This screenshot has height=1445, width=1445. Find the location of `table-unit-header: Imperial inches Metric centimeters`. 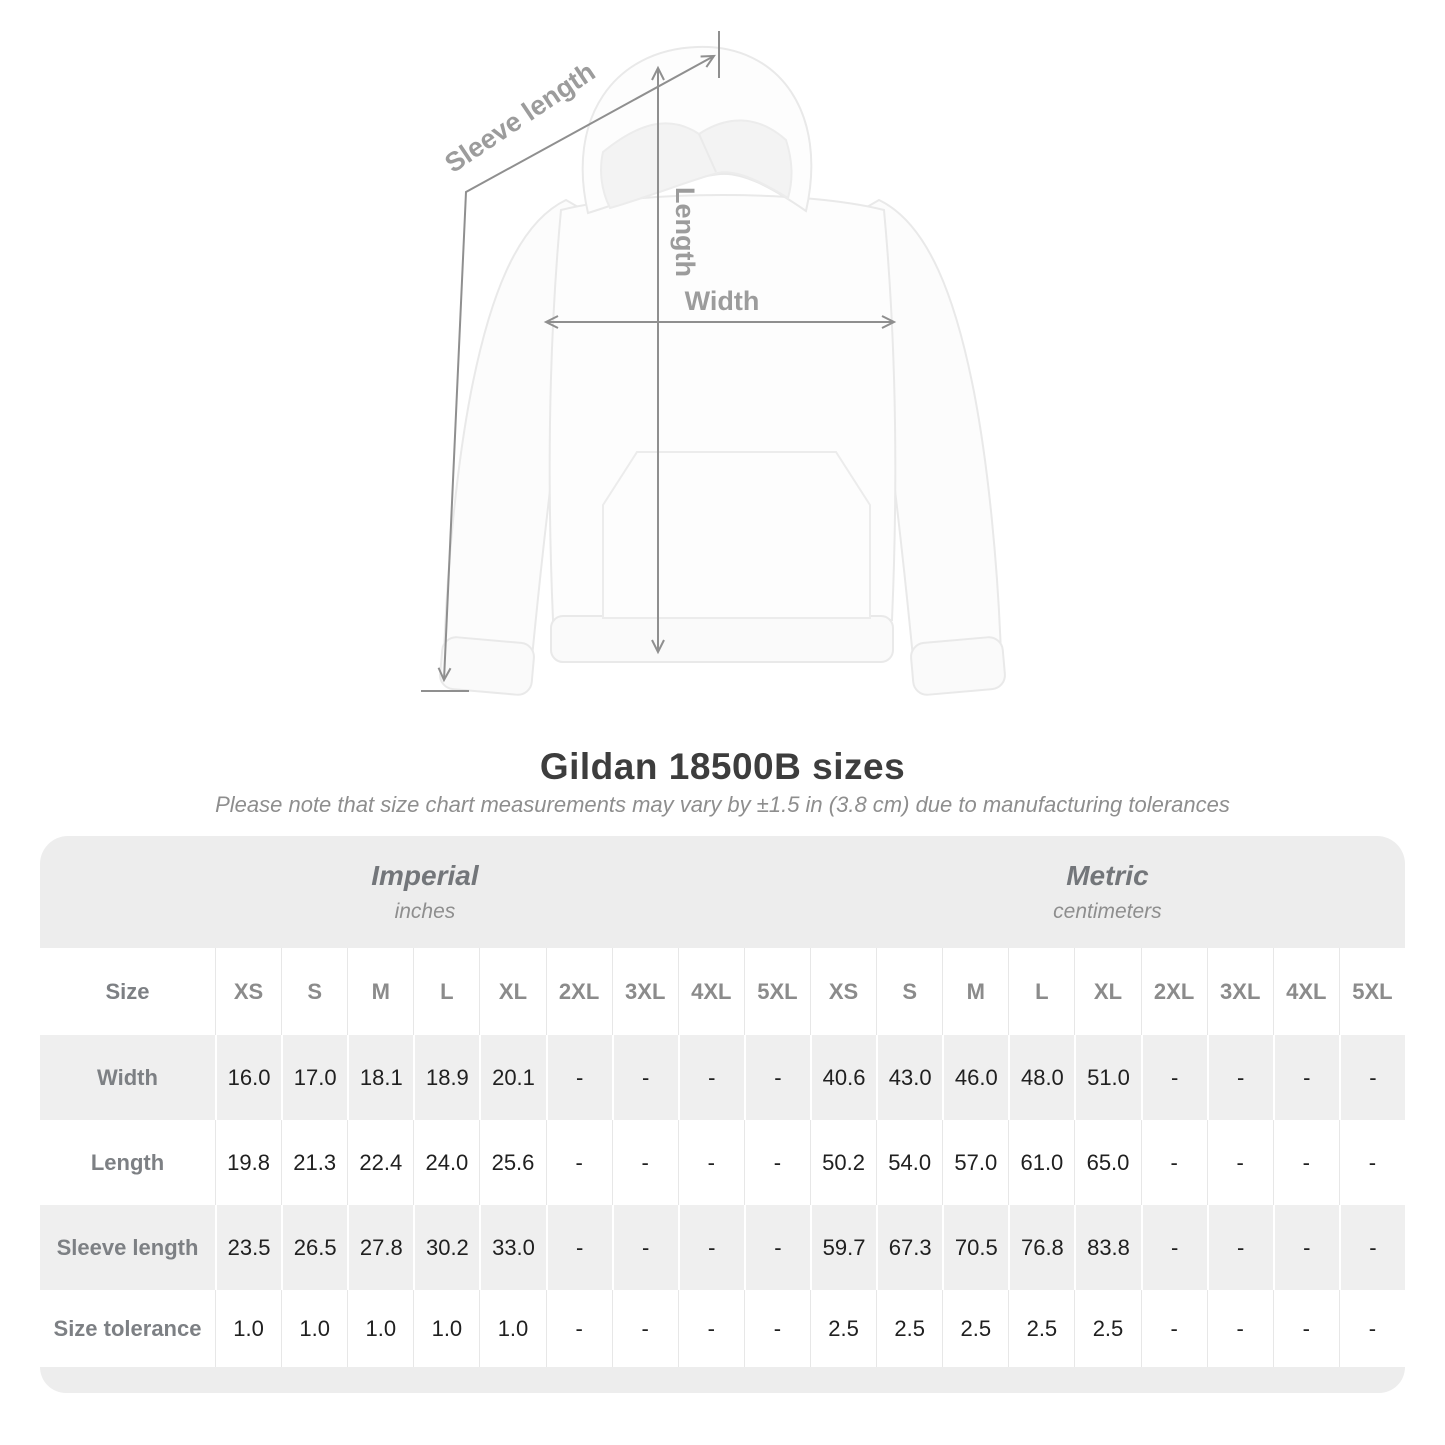

table-unit-header: Imperial inches Metric centimeters is located at coordinates (722, 892).